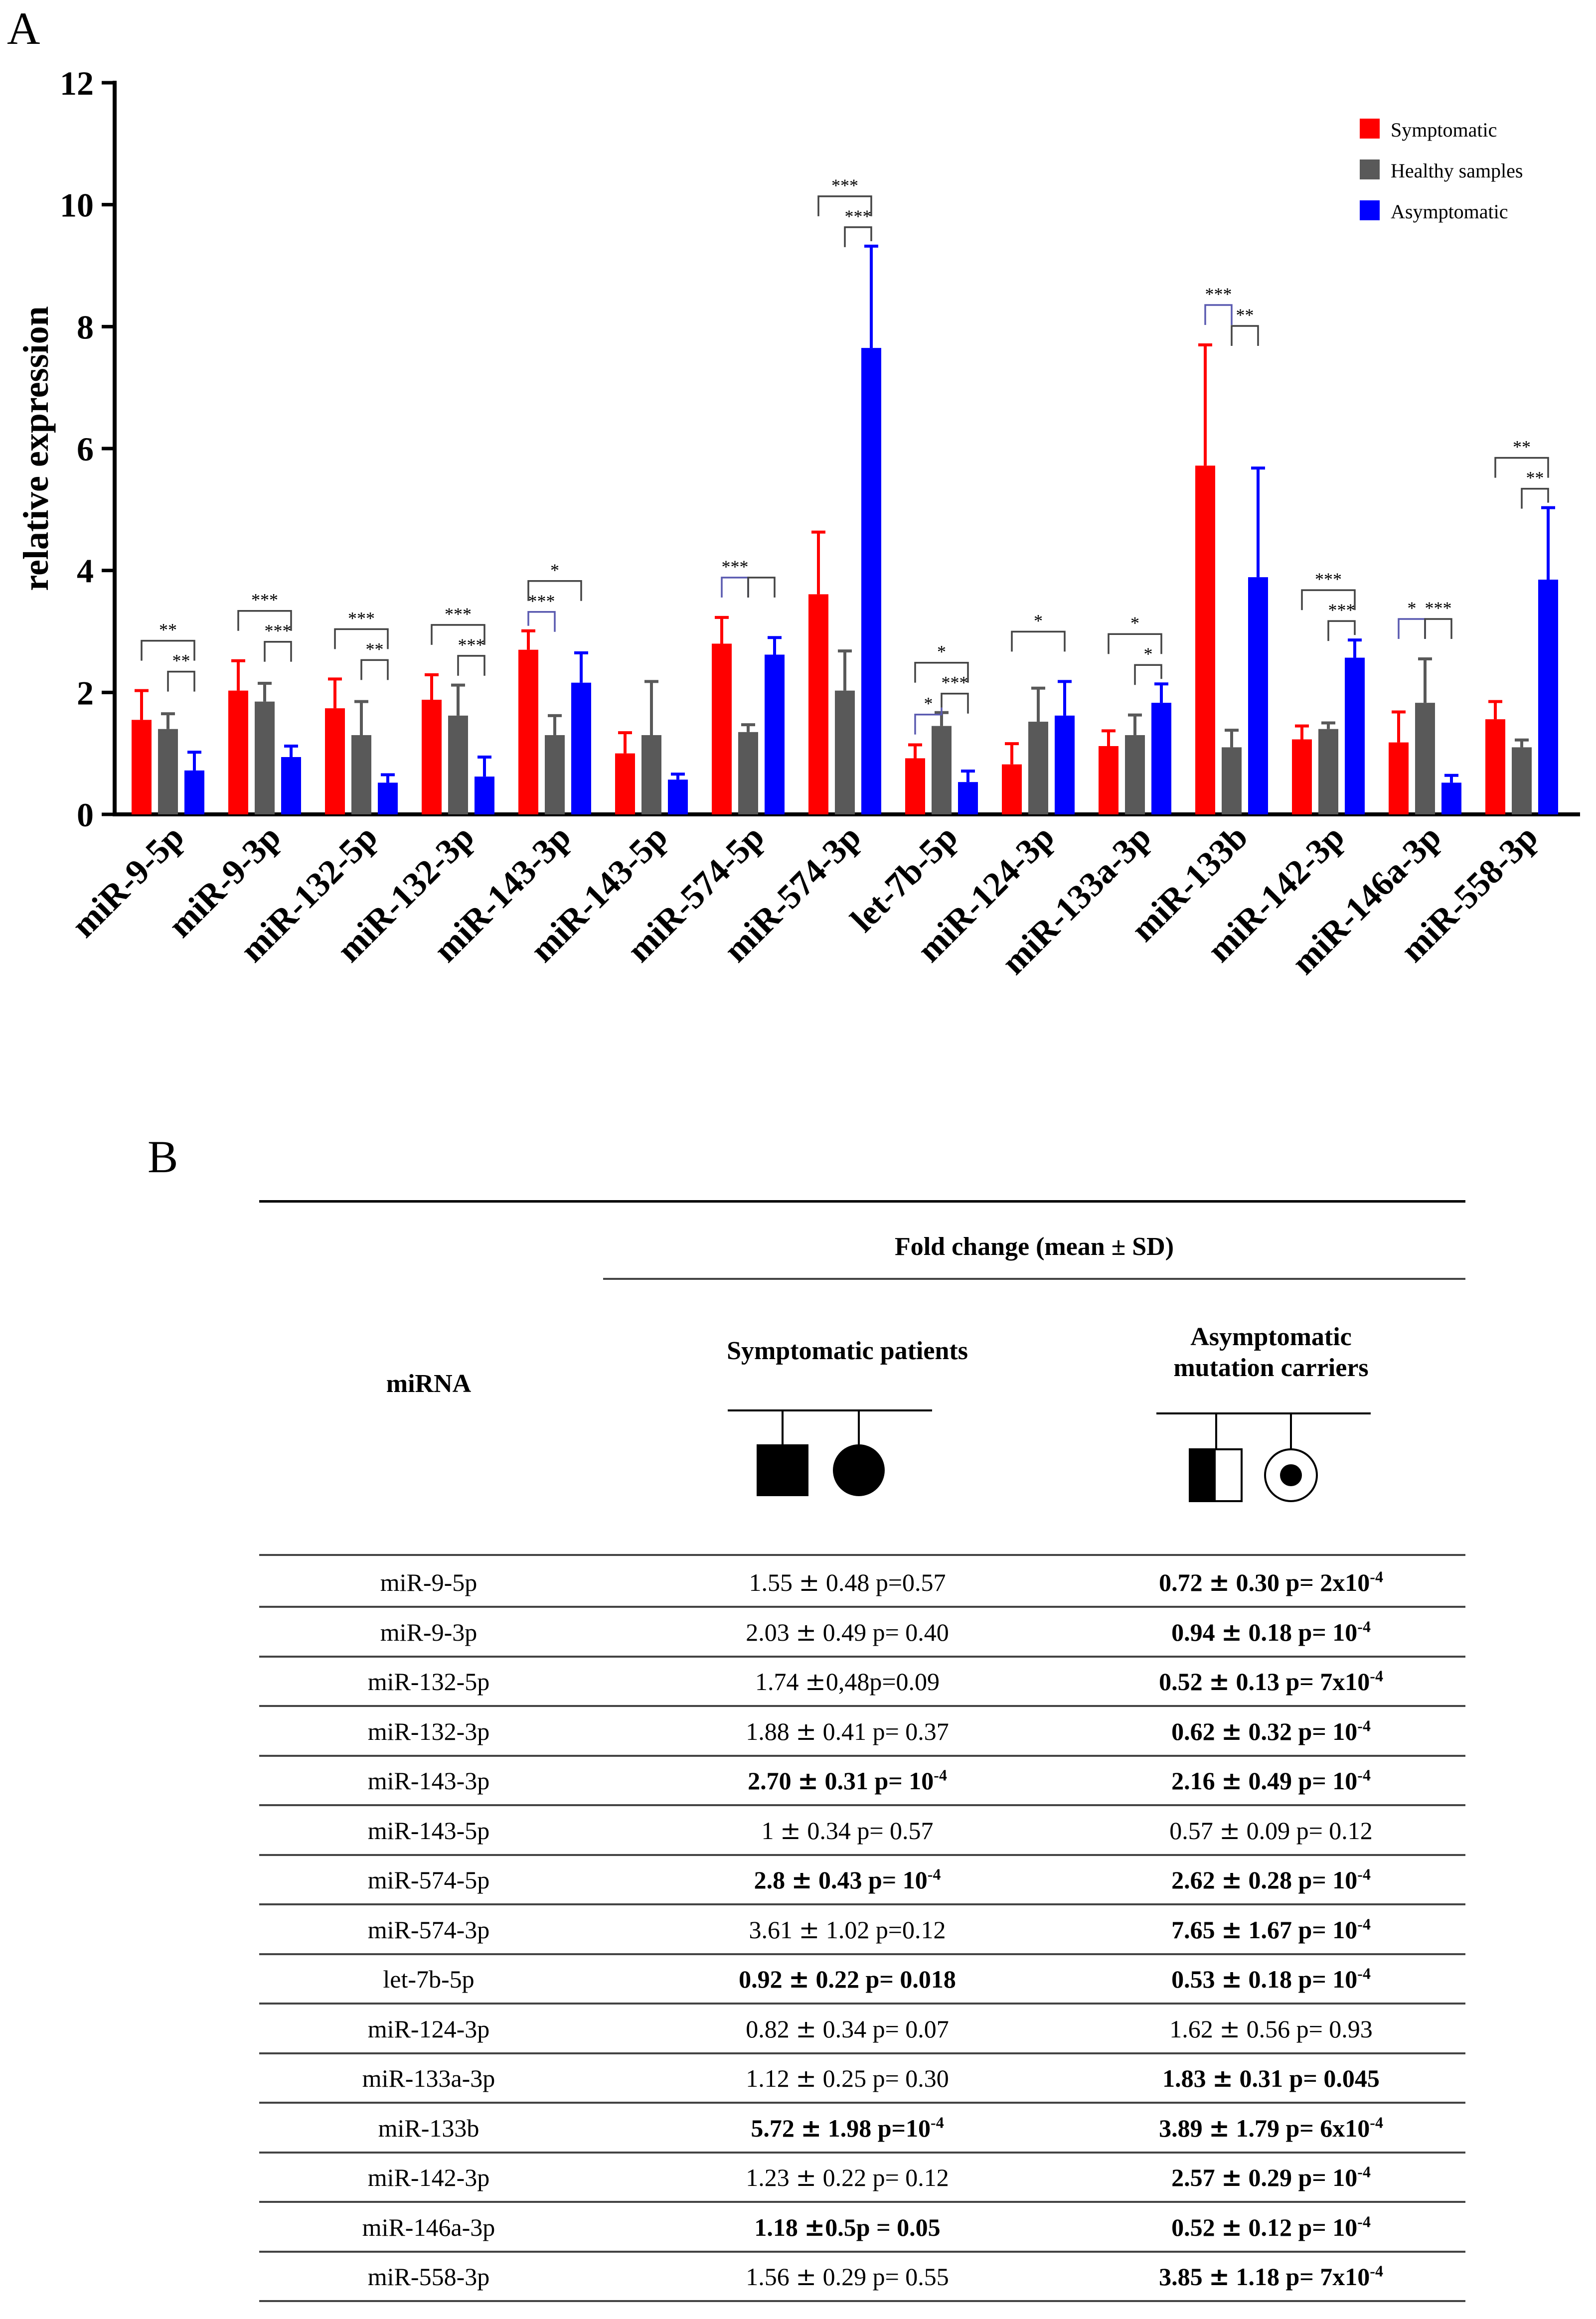 The height and width of the screenshot is (2319, 1596). What do you see at coordinates (36, 449) in the screenshot?
I see `y-axis-title: relative expression` at bounding box center [36, 449].